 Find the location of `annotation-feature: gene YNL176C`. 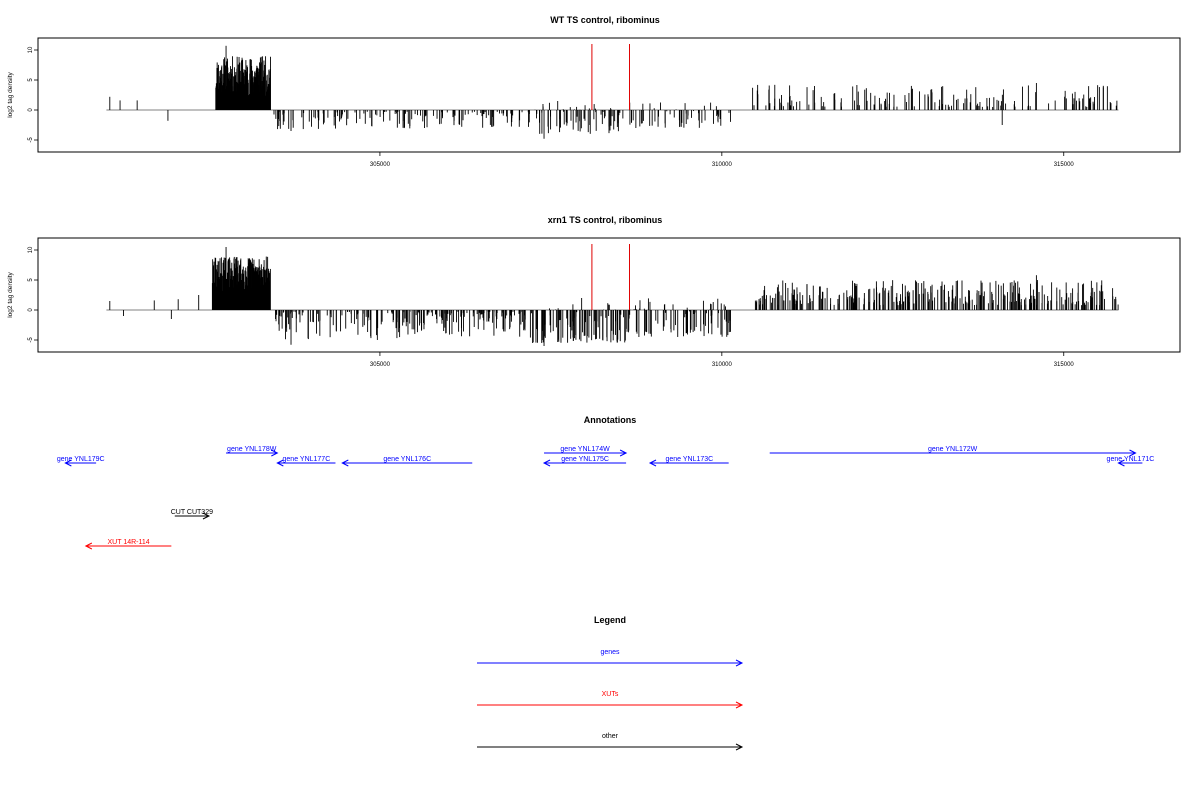

annotation-feature: gene YNL176C is located at coordinates (407, 461).